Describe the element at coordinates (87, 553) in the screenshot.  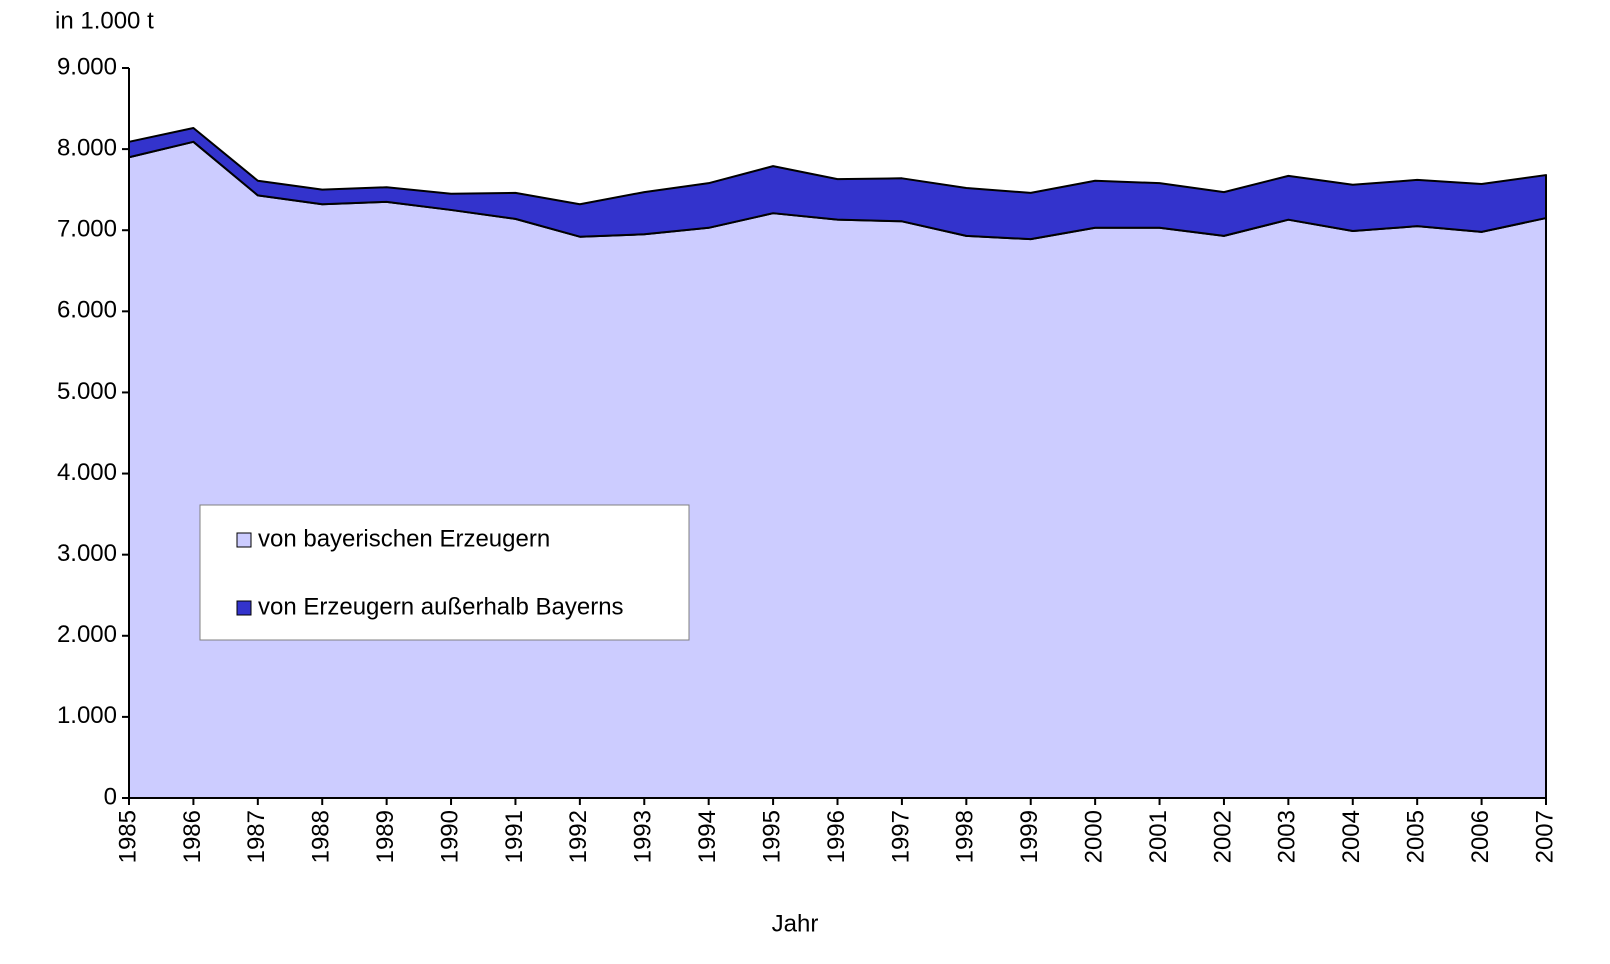
I see `y-tick-label: 3.000` at that location.